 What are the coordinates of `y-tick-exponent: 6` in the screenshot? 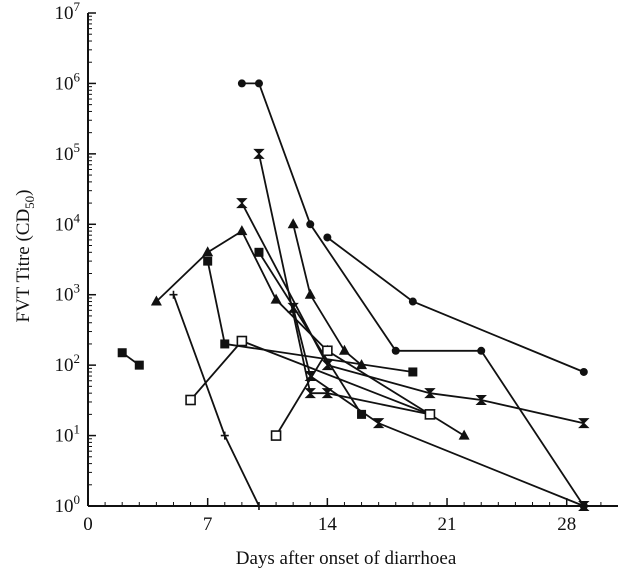 It's located at (77, 76).